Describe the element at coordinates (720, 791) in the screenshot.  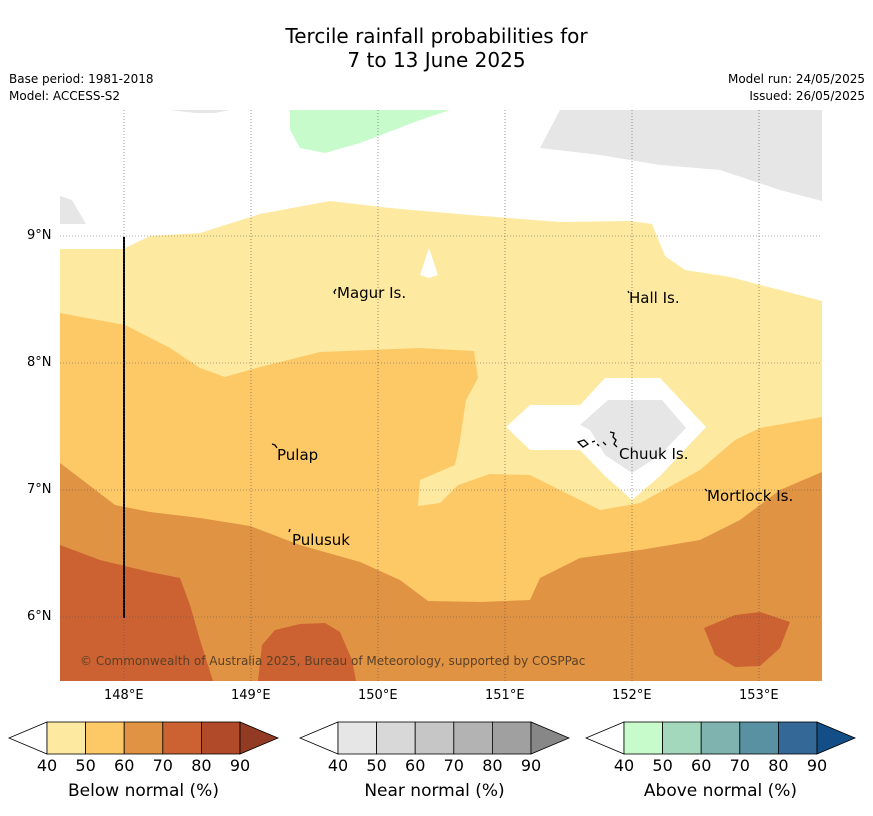
I see `colorbar-title: Above normal (%)` at that location.